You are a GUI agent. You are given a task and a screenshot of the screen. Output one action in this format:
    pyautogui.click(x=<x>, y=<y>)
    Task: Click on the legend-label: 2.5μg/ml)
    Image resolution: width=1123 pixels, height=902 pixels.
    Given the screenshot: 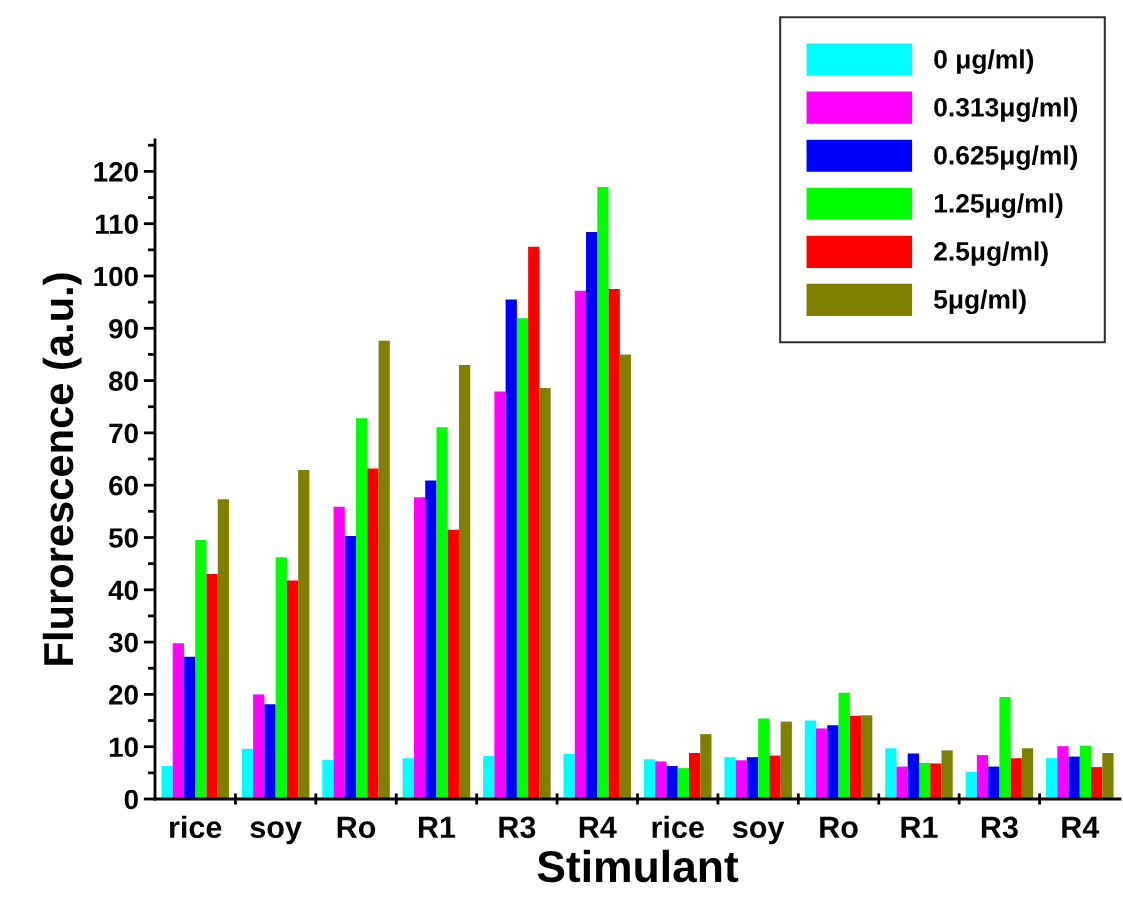 What is the action you would take?
    pyautogui.click(x=991, y=254)
    